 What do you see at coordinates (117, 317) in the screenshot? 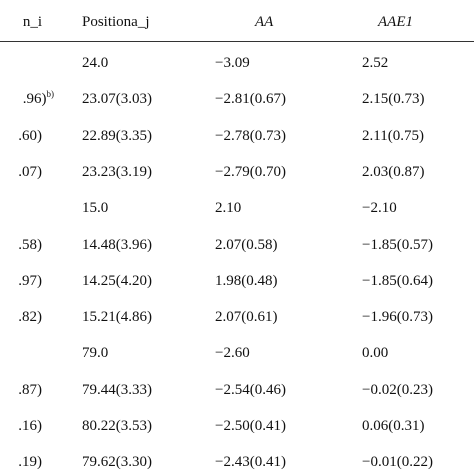
I see `table-cell: 15.21(4.86)` at bounding box center [117, 317].